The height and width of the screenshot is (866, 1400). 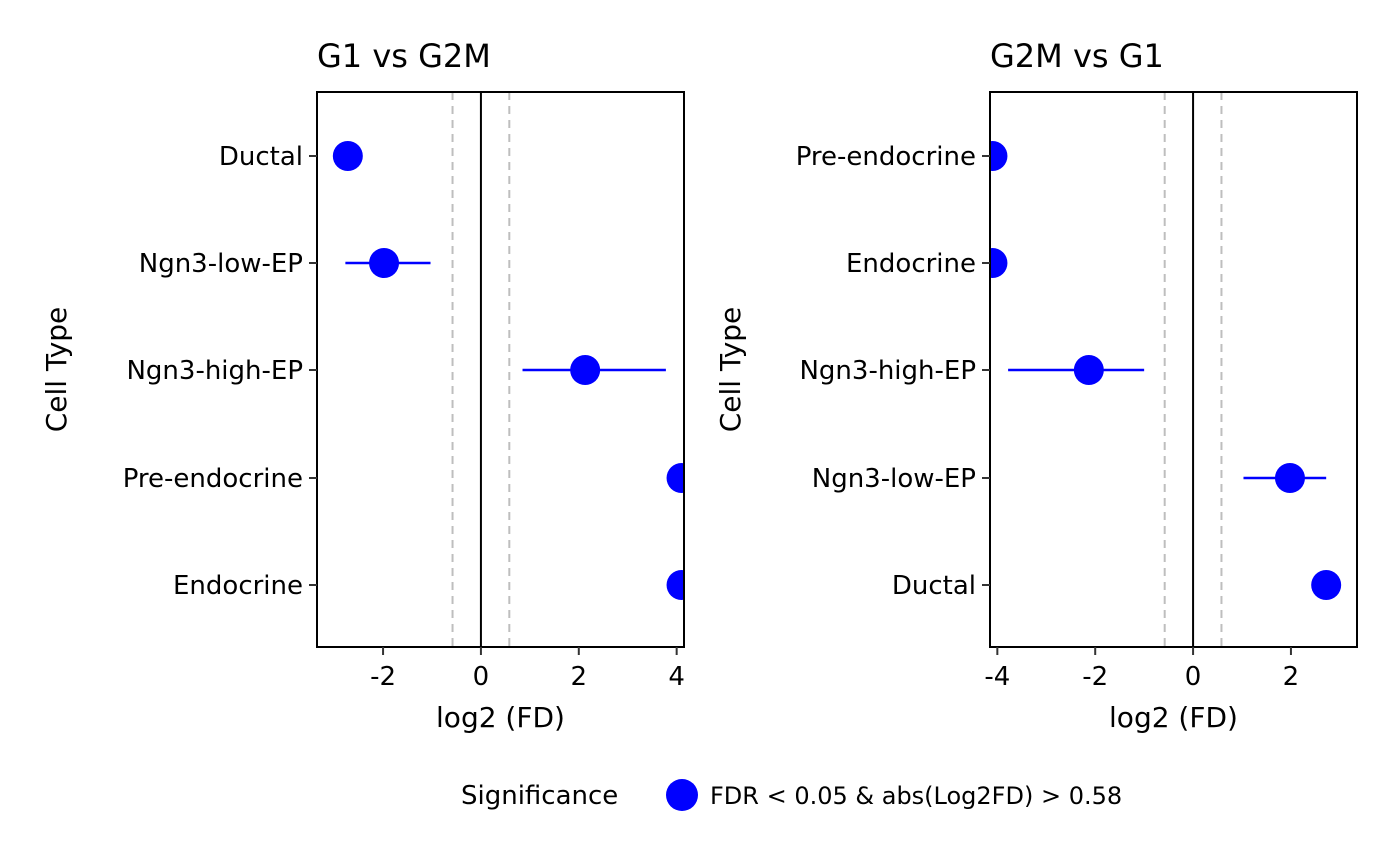 I want to click on x-tick-label: -4, so click(x=997, y=677).